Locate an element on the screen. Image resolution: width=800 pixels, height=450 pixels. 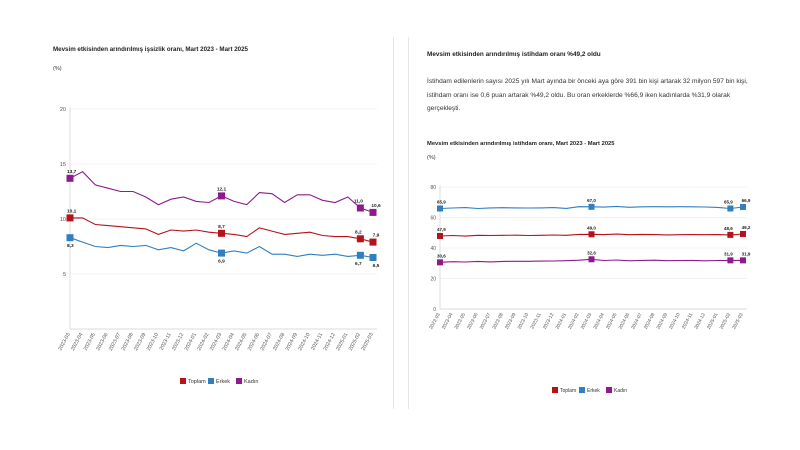
x-tick-label: 2023-06 is located at coordinates (473, 321).